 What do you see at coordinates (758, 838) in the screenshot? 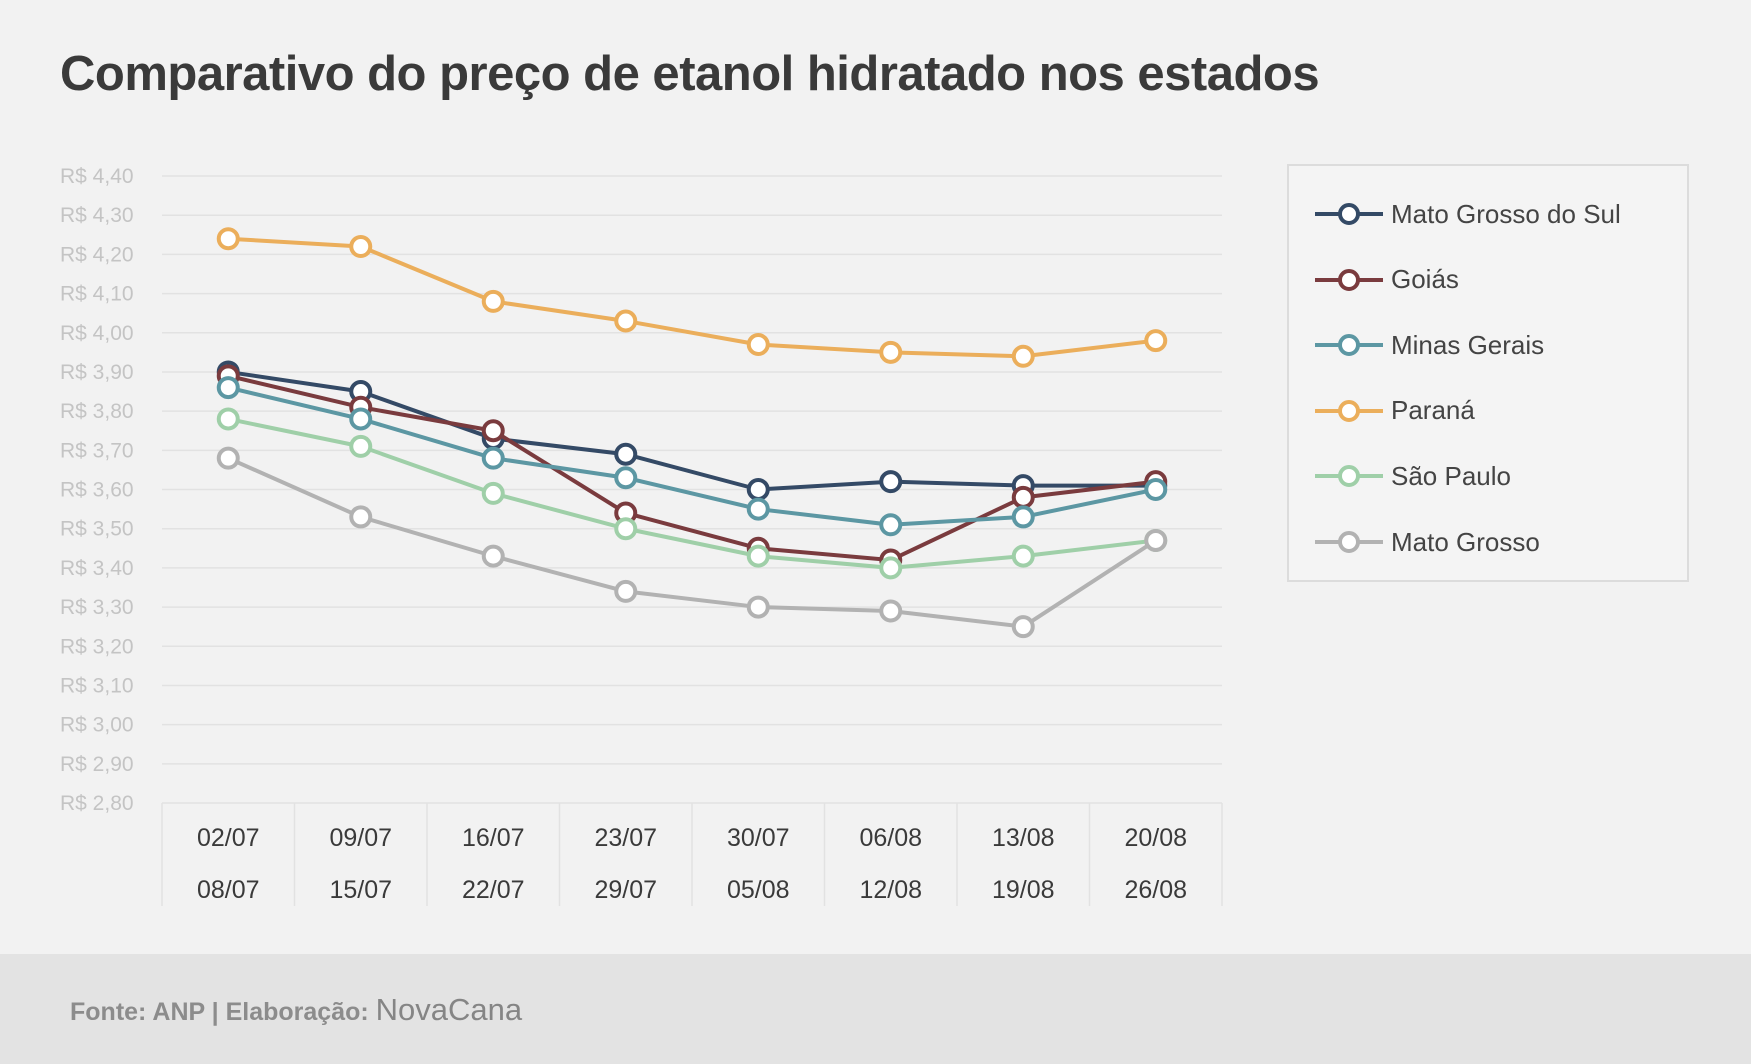
I see `x-tick-label: 30/07` at bounding box center [758, 838].